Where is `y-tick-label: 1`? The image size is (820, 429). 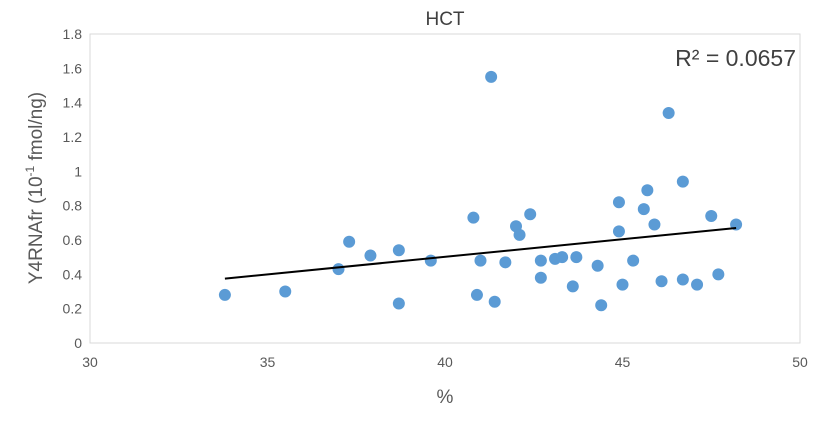
y-tick-label: 1 is located at coordinates (78, 171).